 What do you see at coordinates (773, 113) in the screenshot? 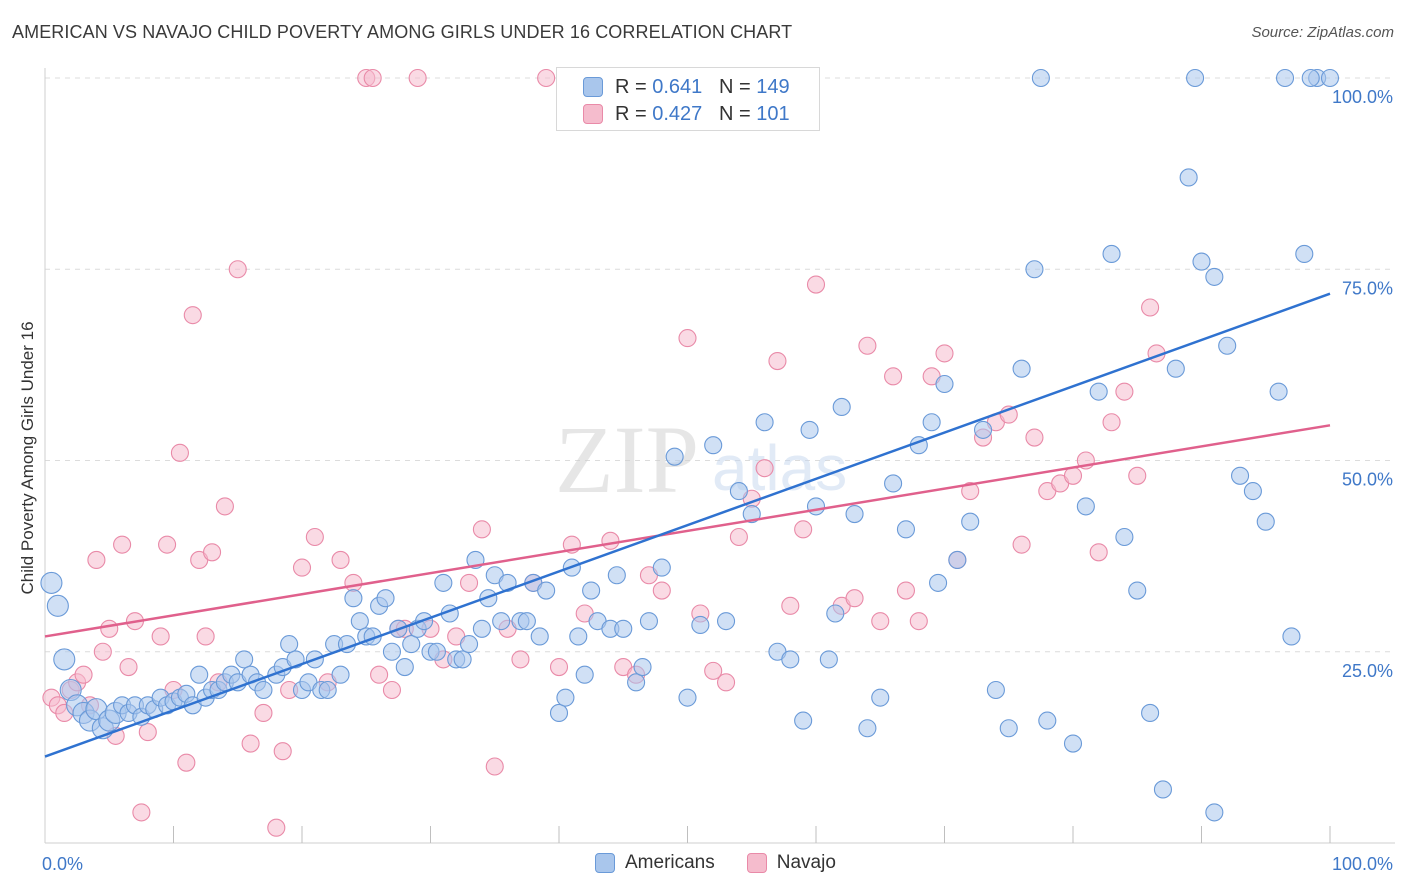
I see `navajo-n-value: 101` at bounding box center [773, 113].